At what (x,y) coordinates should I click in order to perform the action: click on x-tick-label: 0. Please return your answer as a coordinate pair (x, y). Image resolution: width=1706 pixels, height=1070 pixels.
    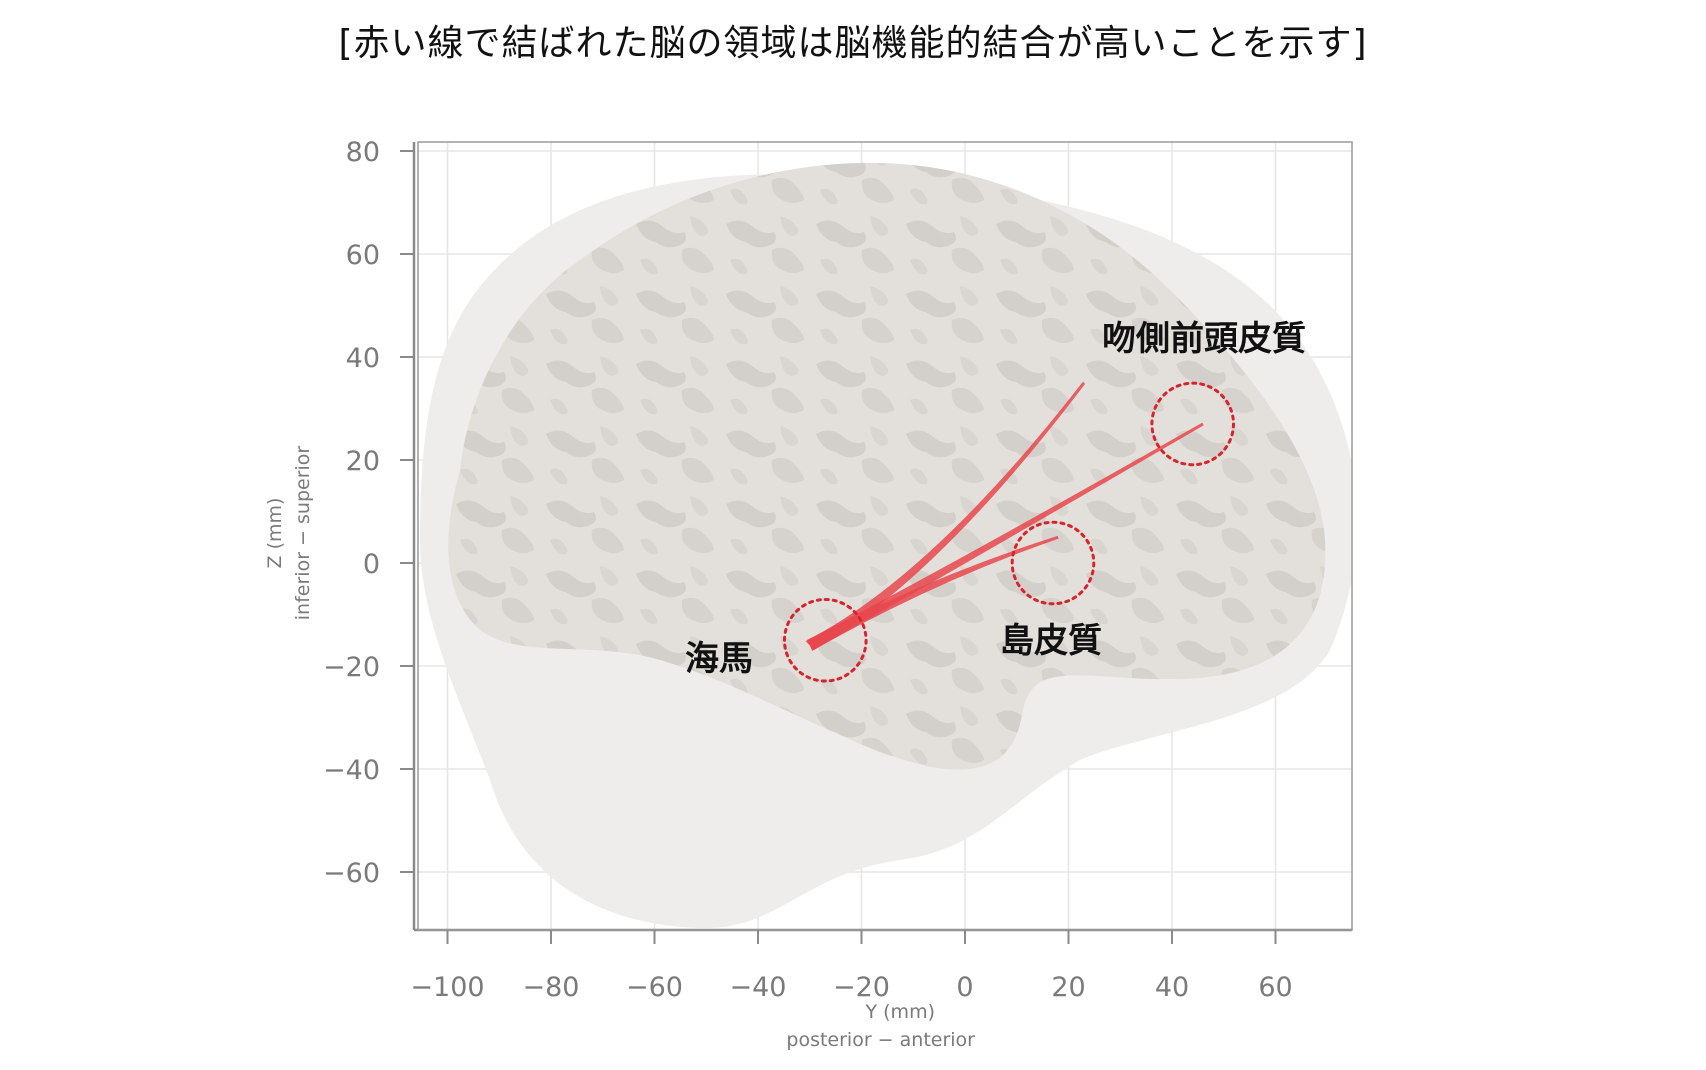
    Looking at the image, I should click on (964, 987).